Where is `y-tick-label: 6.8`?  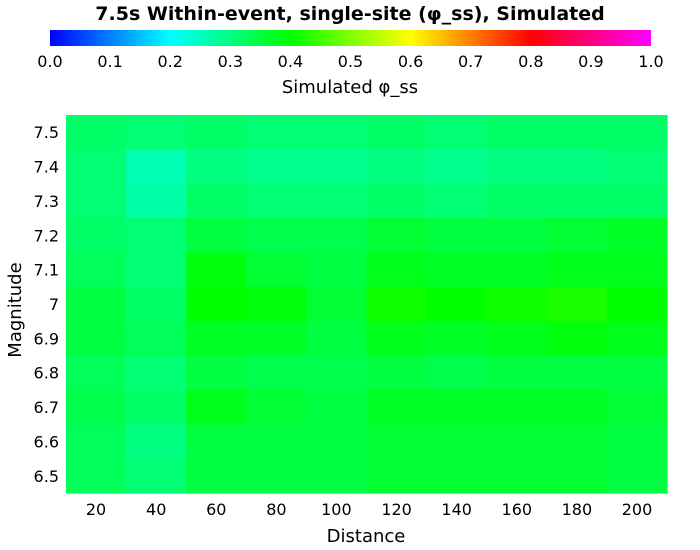 y-tick-label: 6.8 is located at coordinates (46, 373).